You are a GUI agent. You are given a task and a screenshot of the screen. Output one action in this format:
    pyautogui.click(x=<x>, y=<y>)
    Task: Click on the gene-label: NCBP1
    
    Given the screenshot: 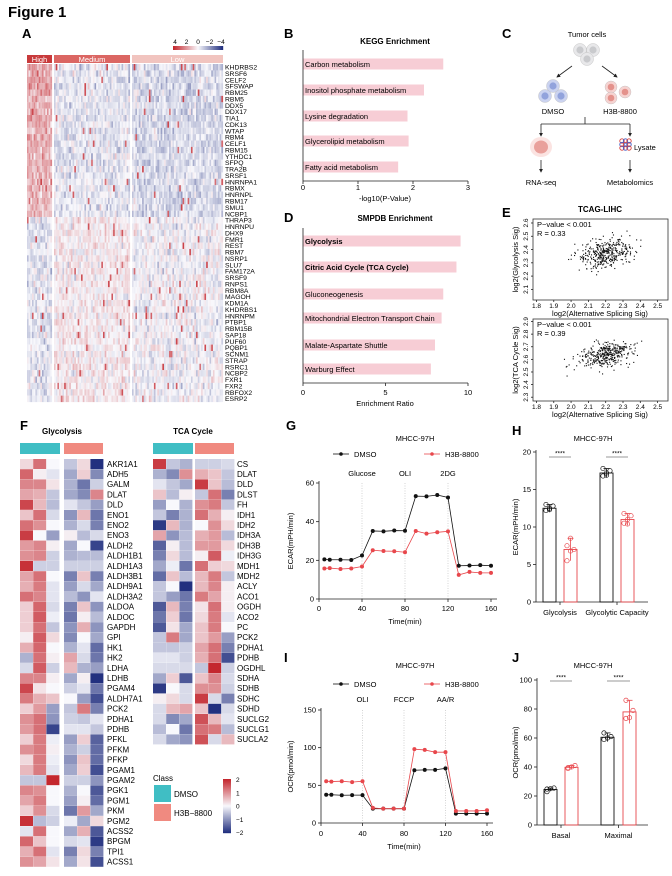 What is the action you would take?
    pyautogui.click(x=236, y=214)
    